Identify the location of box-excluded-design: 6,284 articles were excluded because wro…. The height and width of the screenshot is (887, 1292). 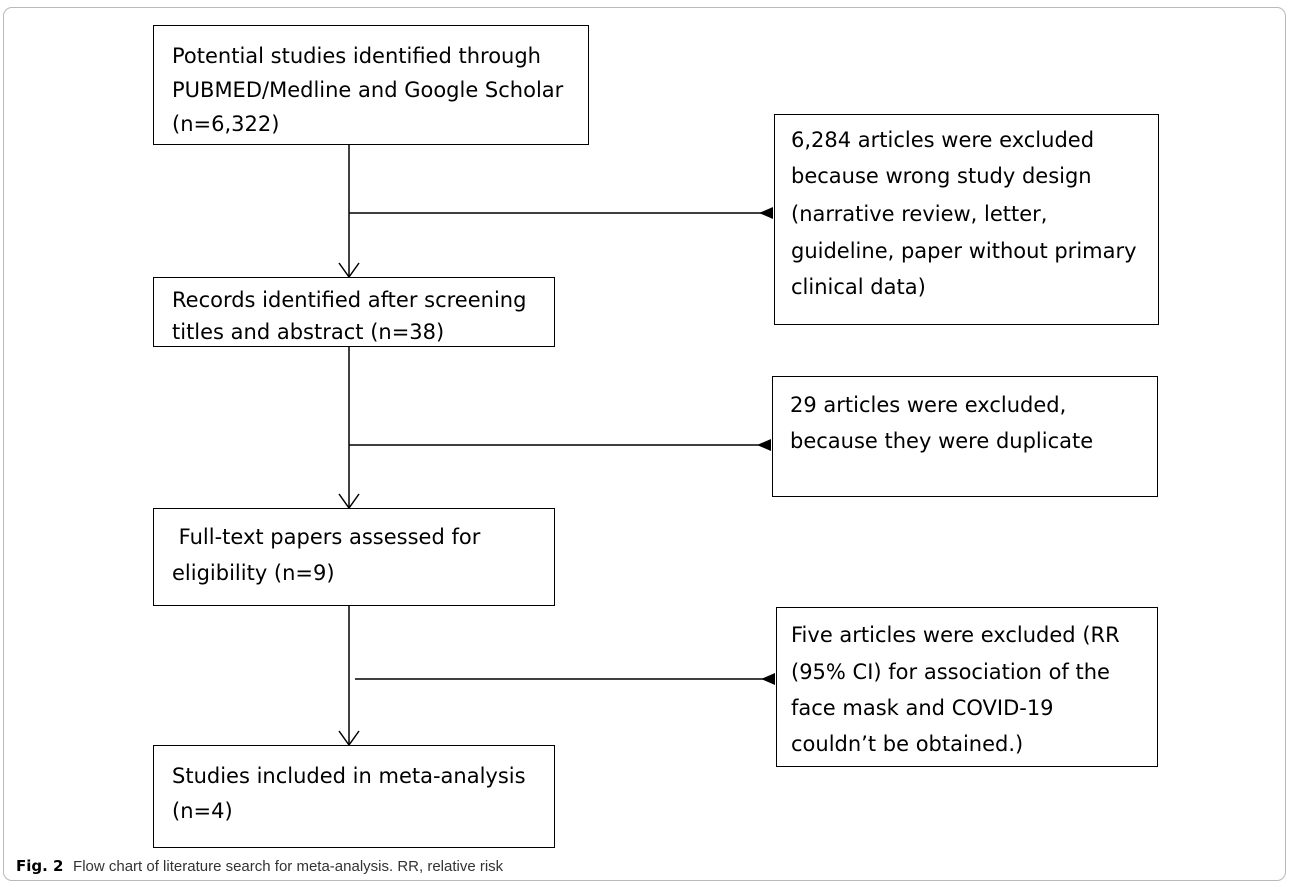
(966, 219).